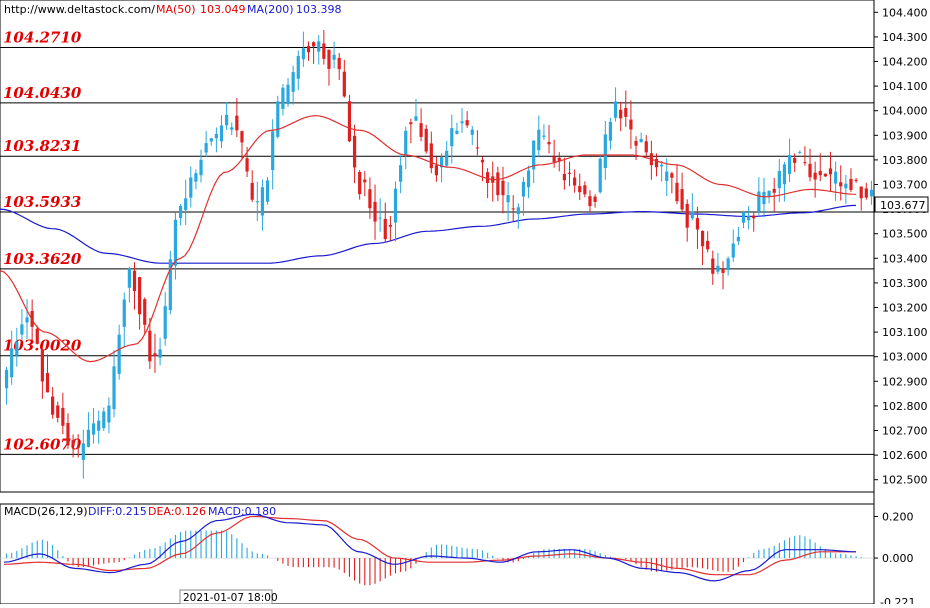  What do you see at coordinates (177, 511) in the screenshot?
I see `macd-dea-value: DEA:0.126` at bounding box center [177, 511].